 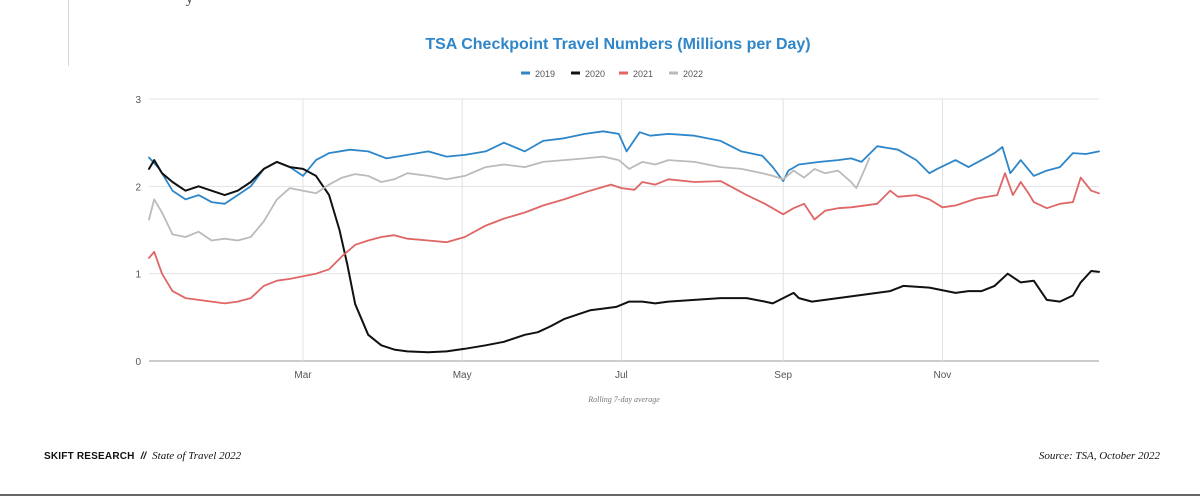 What do you see at coordinates (197, 456) in the screenshot?
I see `publication-name: State of Travel 2022` at bounding box center [197, 456].